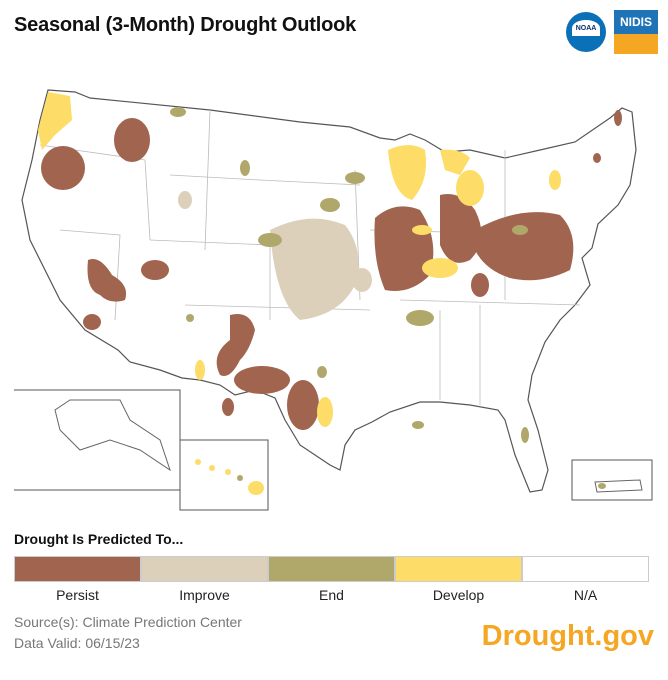  Describe the element at coordinates (77, 643) in the screenshot. I see `data-valid-text: Data Valid: 06/15/23` at that location.